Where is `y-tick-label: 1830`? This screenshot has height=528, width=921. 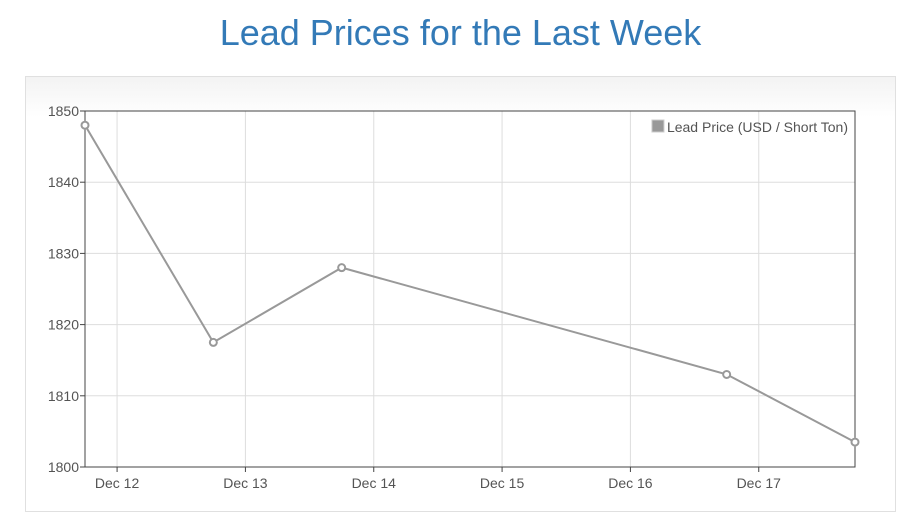 y-tick-label: 1830 is located at coordinates (63, 253).